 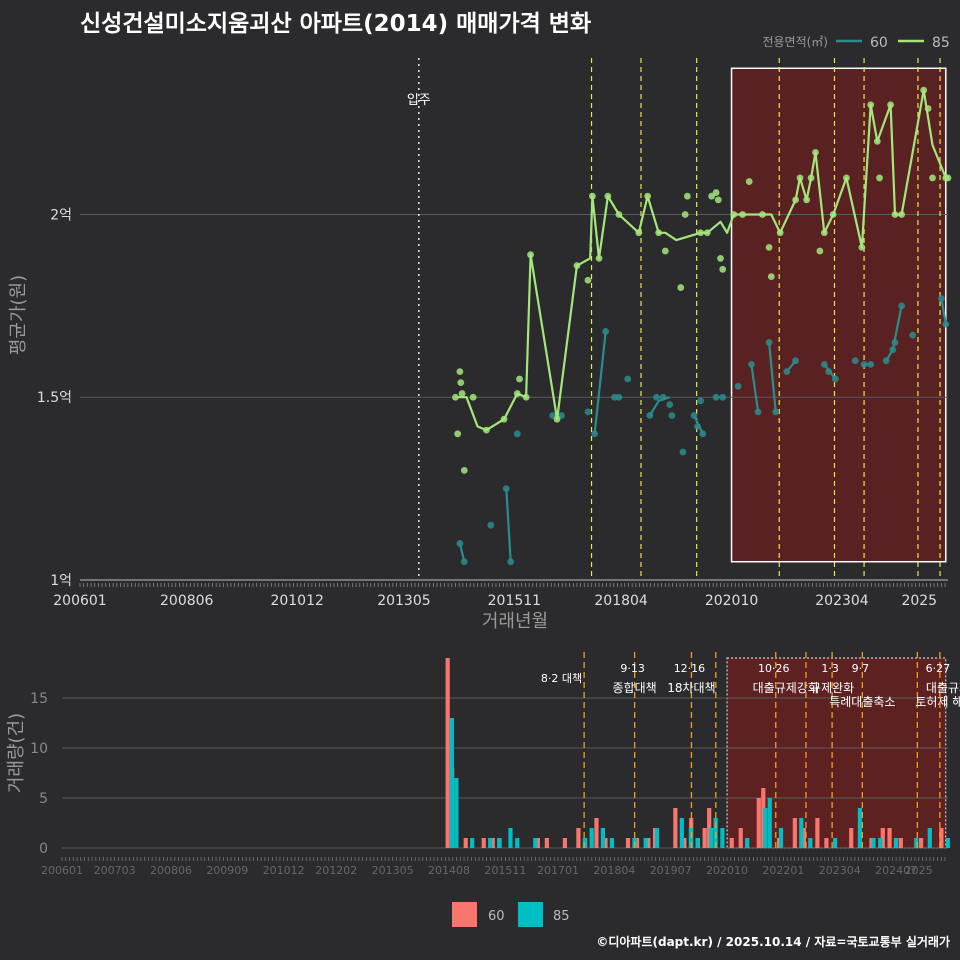 I want to click on x-tick-label: 201511, so click(x=505, y=870).